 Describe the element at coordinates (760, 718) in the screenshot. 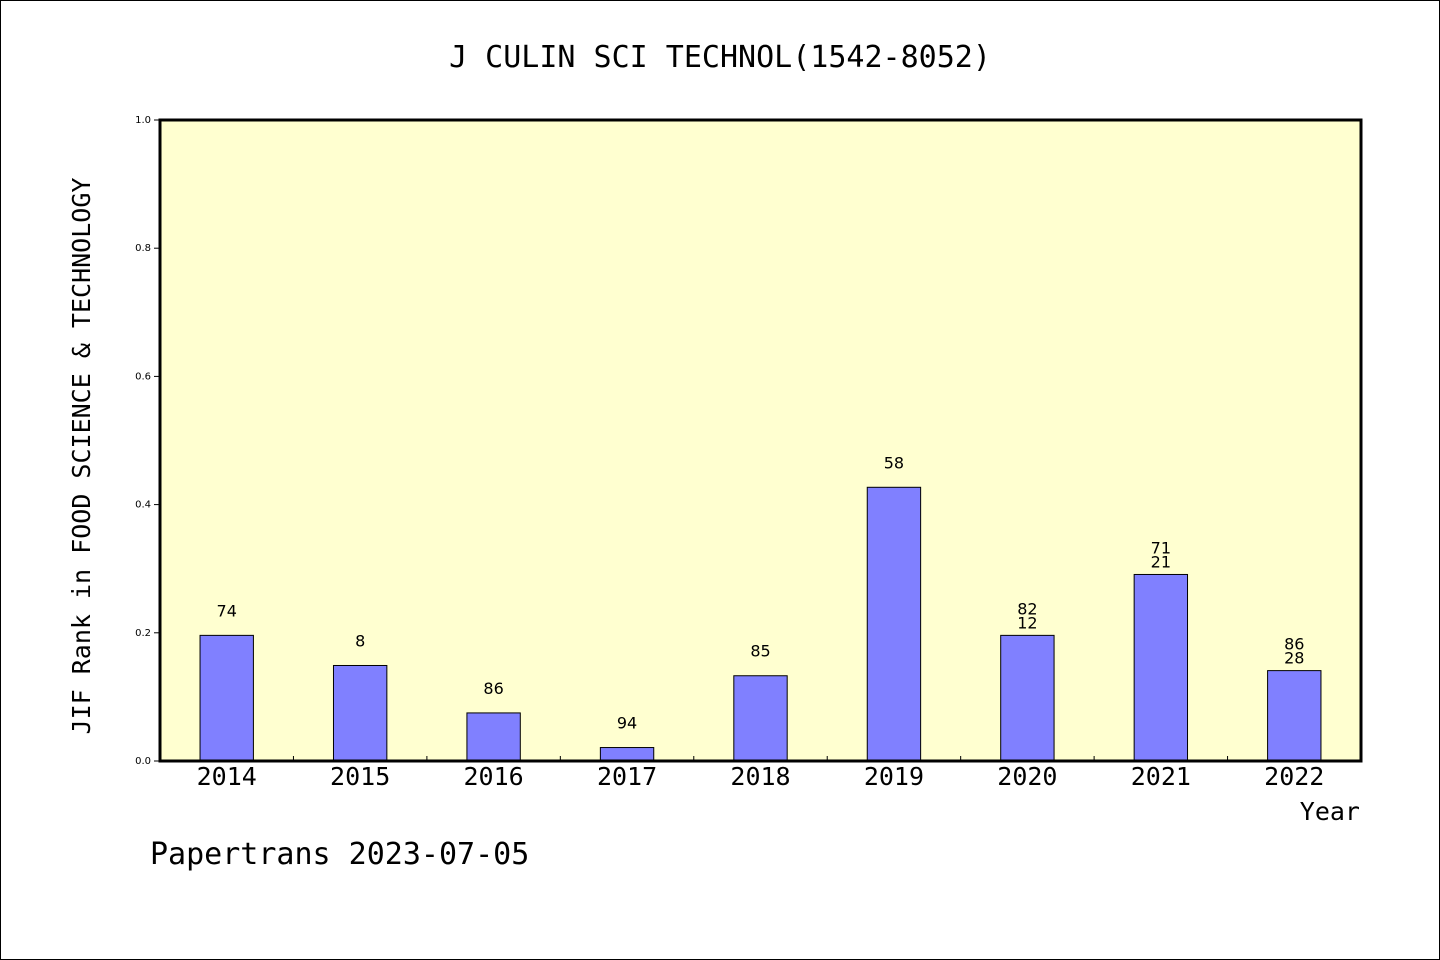

I see `bar-2018` at that location.